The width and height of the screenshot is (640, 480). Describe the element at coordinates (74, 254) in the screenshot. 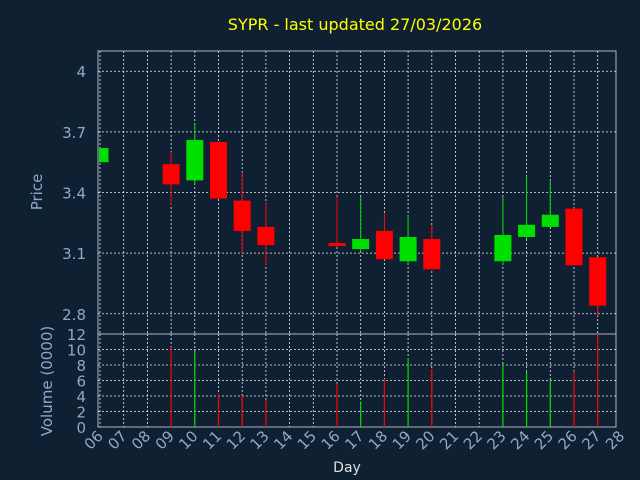

I see `price-y-tick-label: 3.1` at that location.